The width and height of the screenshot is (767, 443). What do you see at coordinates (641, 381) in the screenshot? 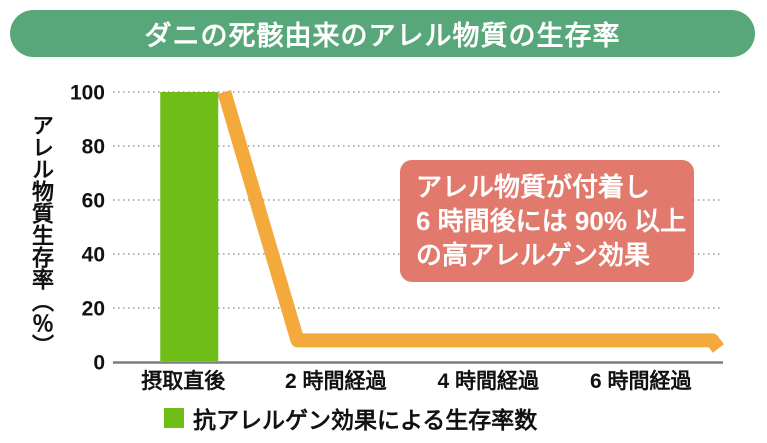
I see `x-axis-label: 6 時間経過` at bounding box center [641, 381].